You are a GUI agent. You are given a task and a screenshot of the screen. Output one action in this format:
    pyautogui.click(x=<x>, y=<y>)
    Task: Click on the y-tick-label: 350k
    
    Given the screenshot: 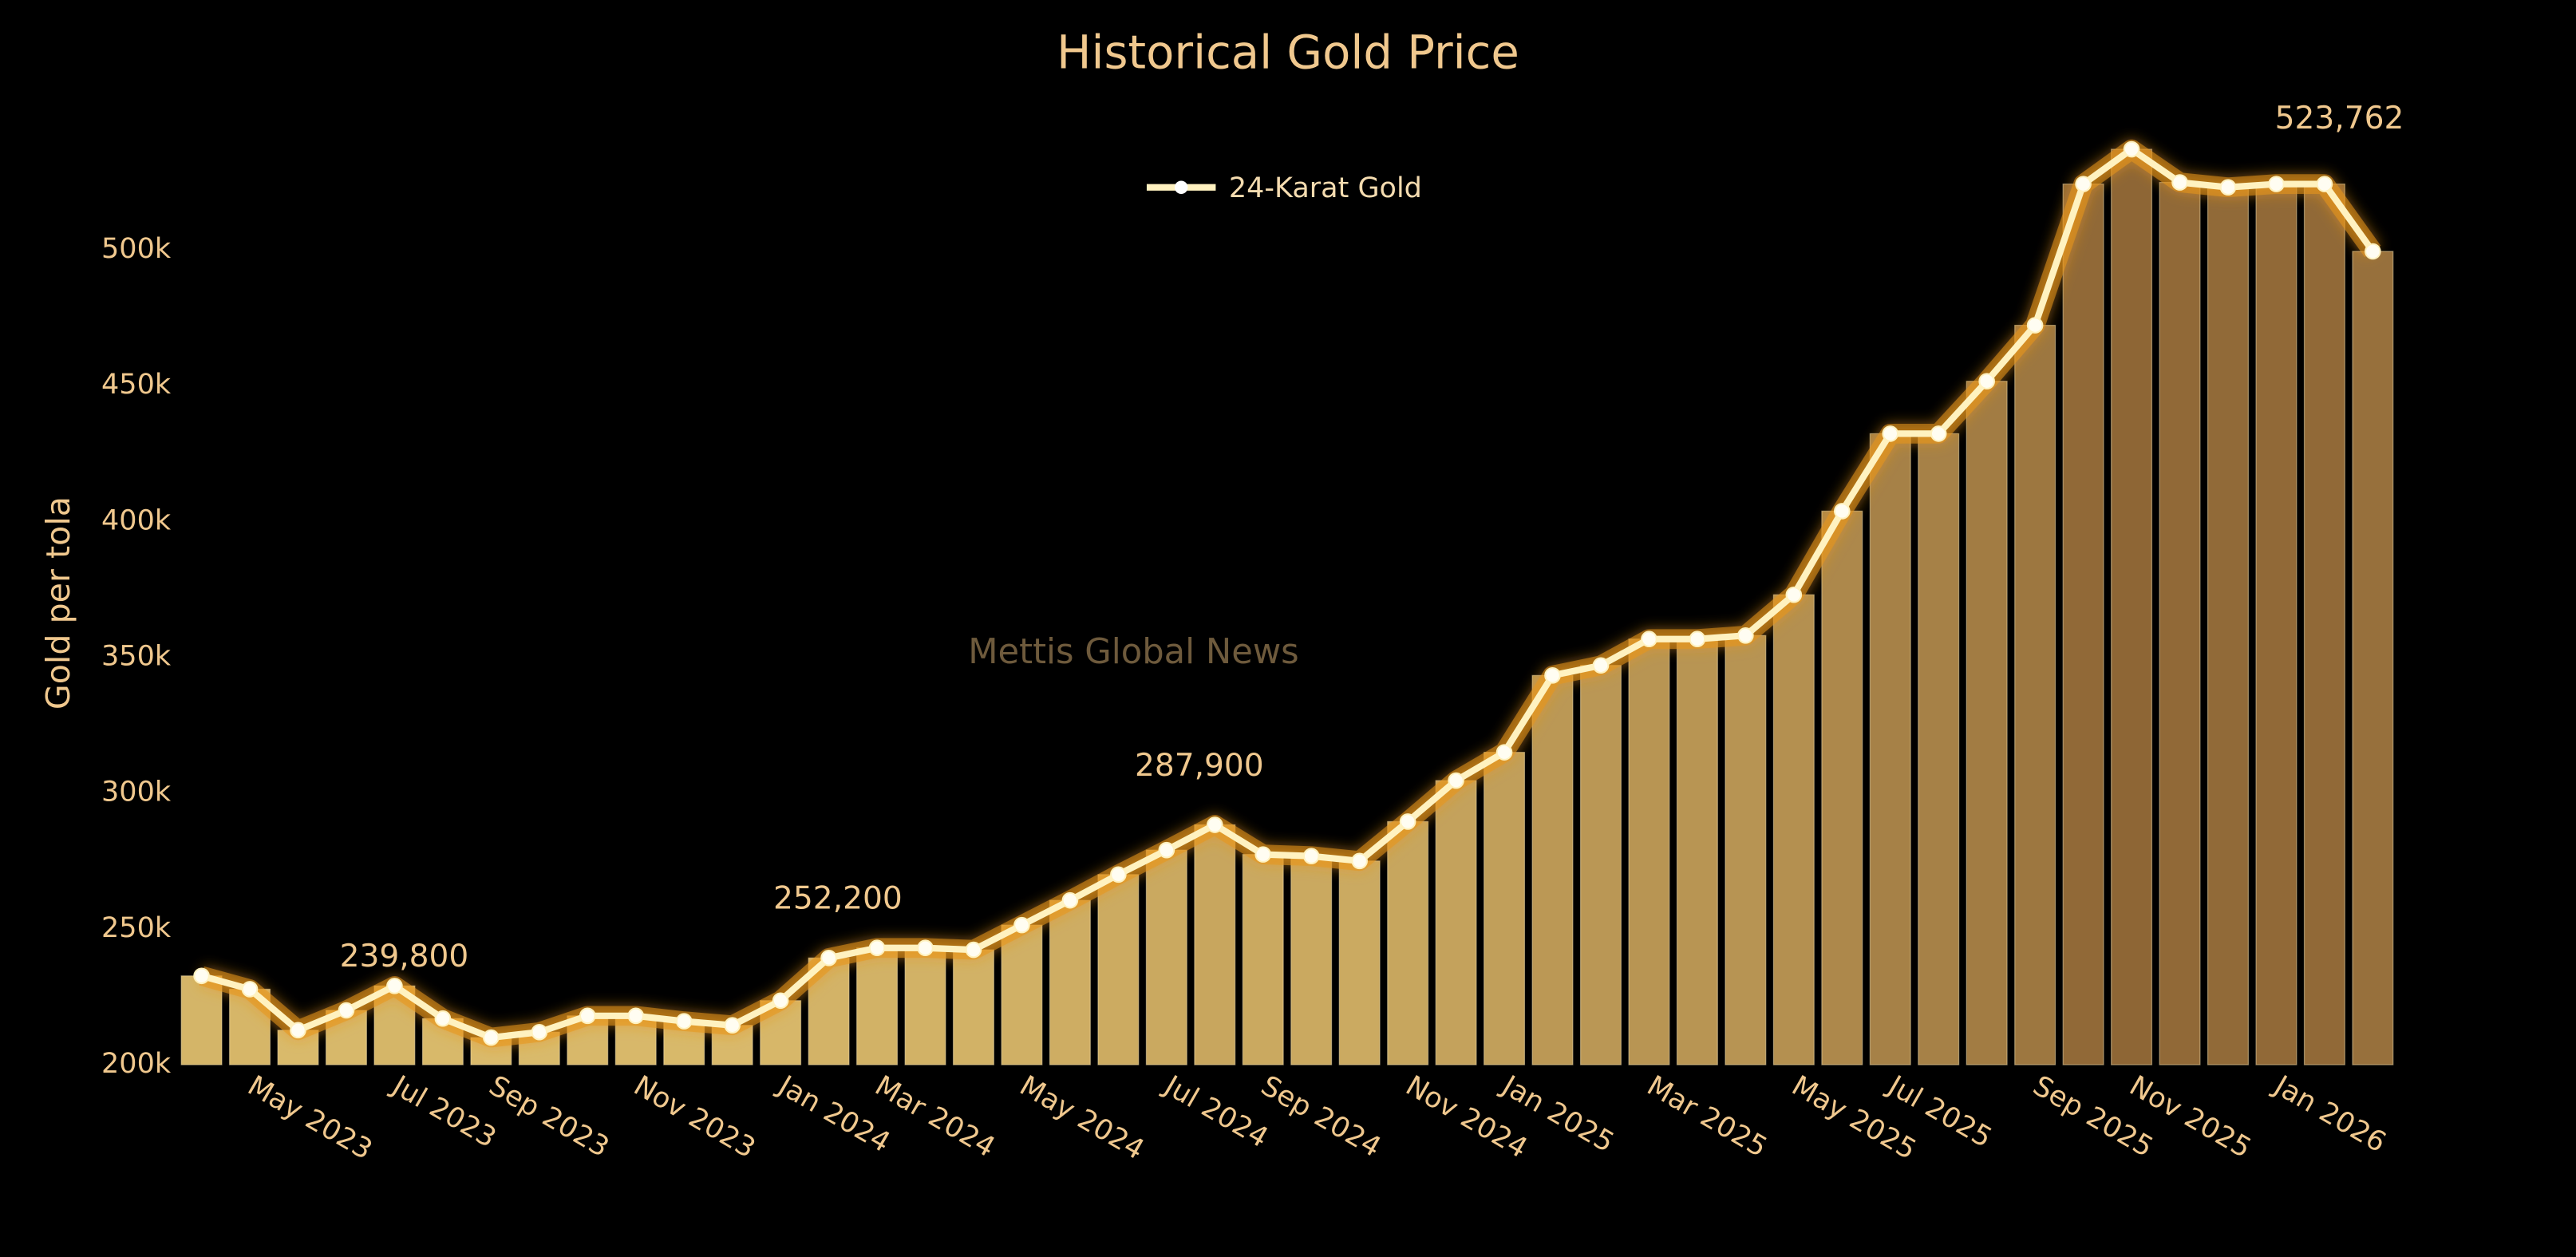 What is the action you would take?
    pyautogui.click(x=136, y=657)
    